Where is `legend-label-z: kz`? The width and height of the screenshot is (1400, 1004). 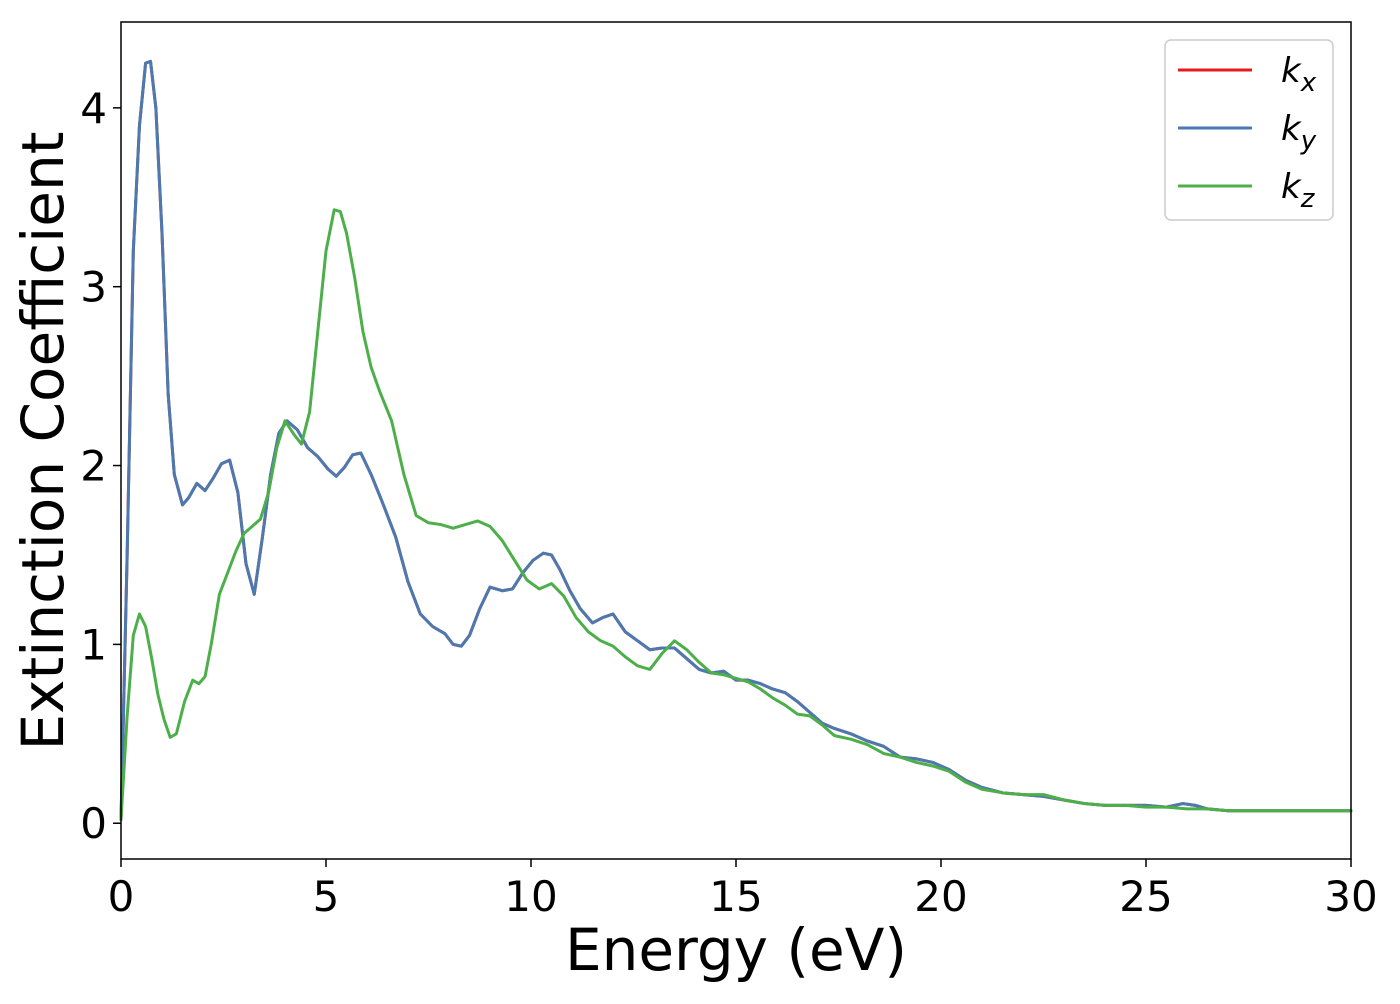
legend-label-z: kz is located at coordinates (1298, 190).